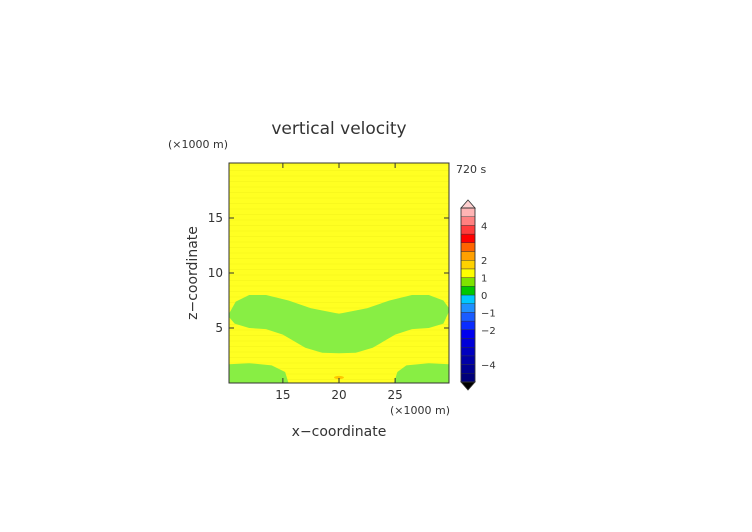  Describe the element at coordinates (339, 324) in the screenshot. I see `mid-level-band` at that location.